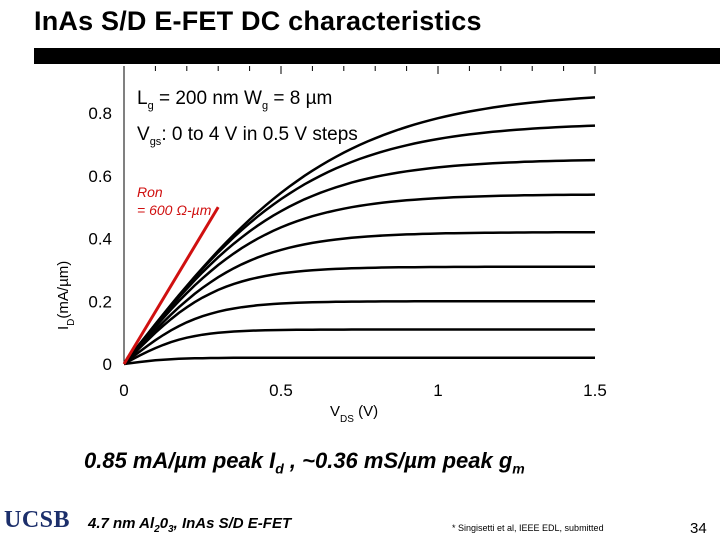 The height and width of the screenshot is (540, 720). What do you see at coordinates (174, 210) in the screenshot?
I see `ron-value: = 600 Ω-µm` at bounding box center [174, 210].